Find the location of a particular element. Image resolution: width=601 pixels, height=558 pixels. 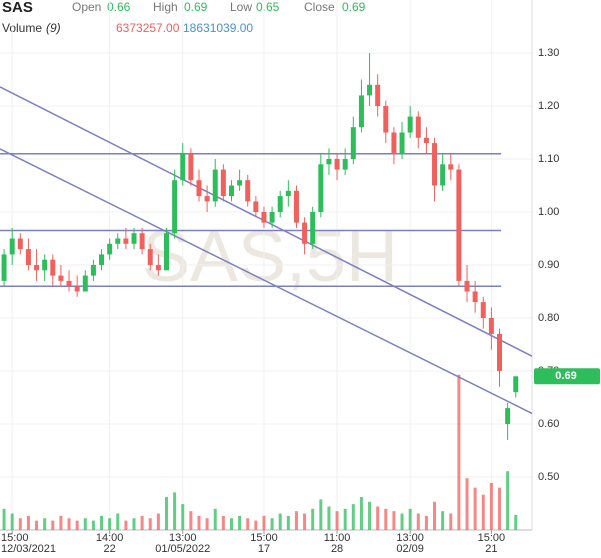

open-value: 0.66 is located at coordinates (119, 7).